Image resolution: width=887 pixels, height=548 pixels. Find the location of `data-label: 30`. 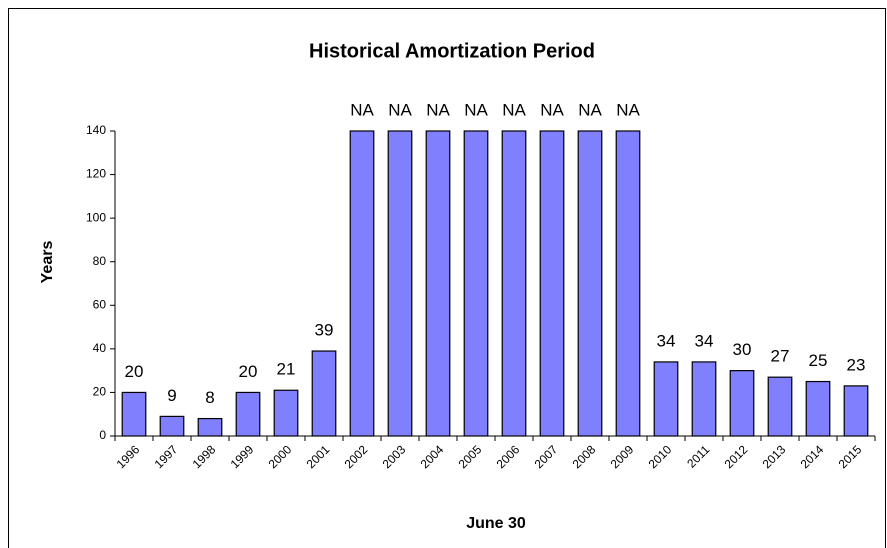

data-label: 30 is located at coordinates (742, 349).